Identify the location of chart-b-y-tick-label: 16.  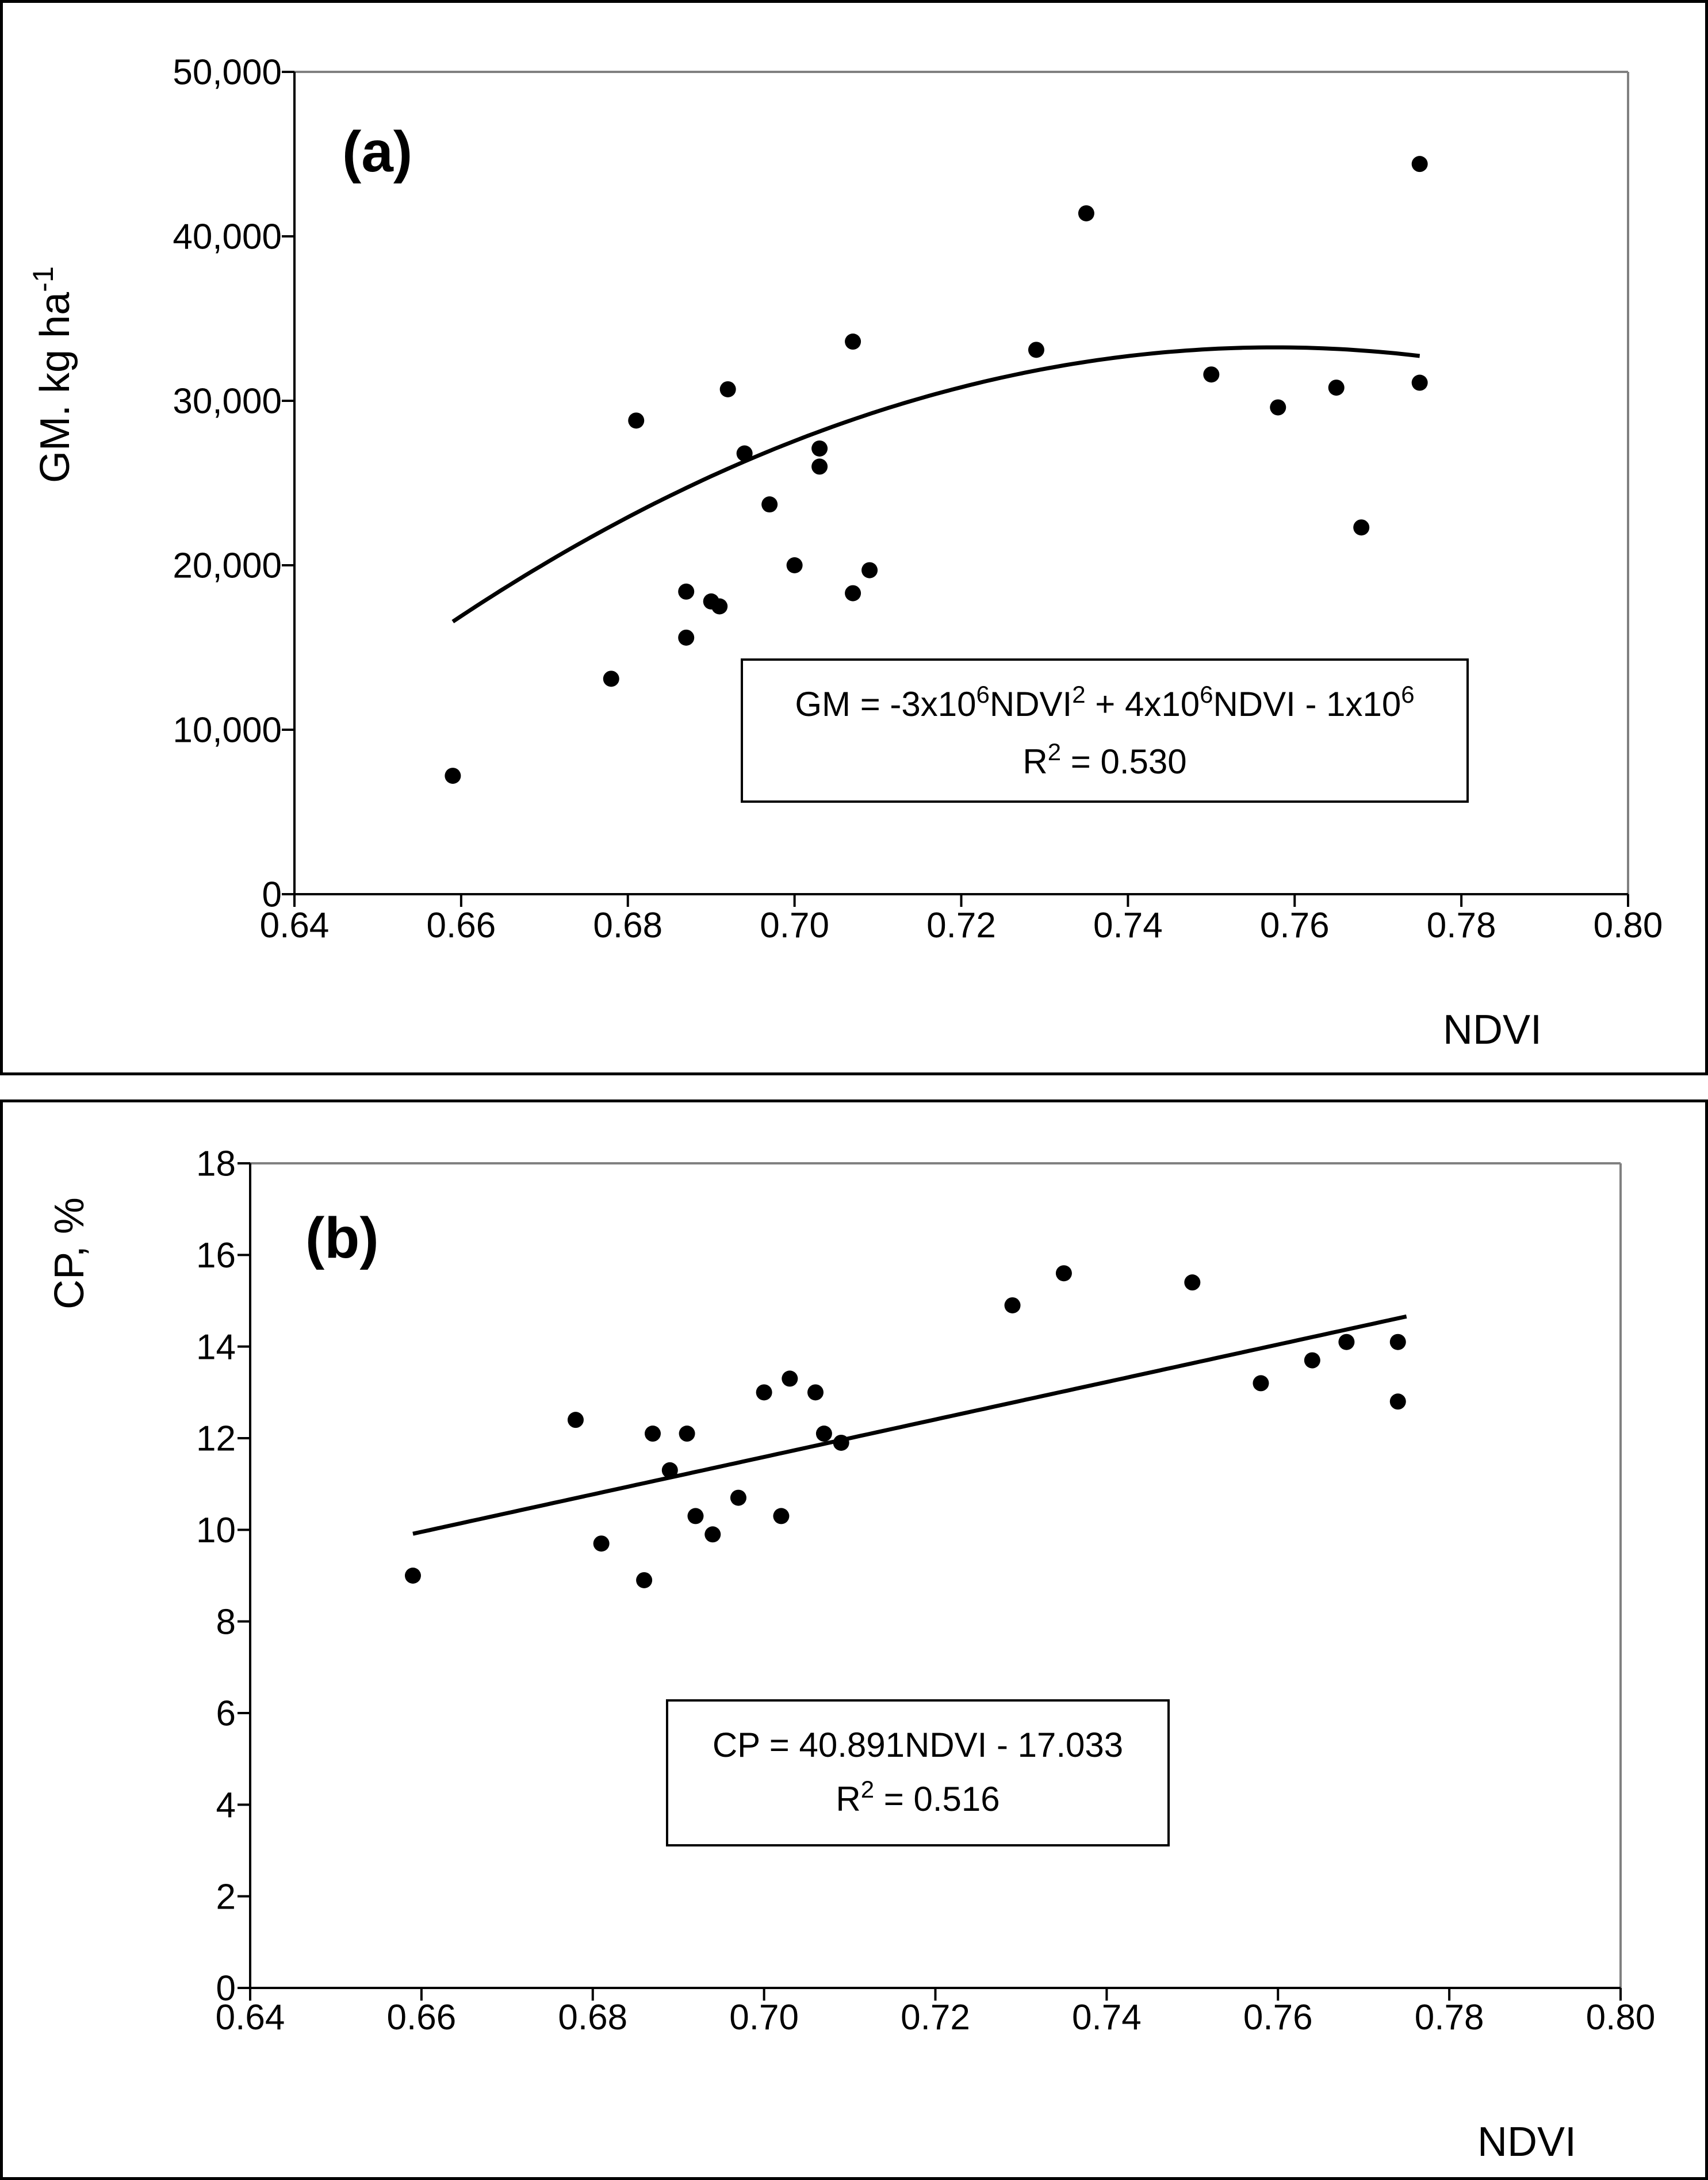
(216, 1255).